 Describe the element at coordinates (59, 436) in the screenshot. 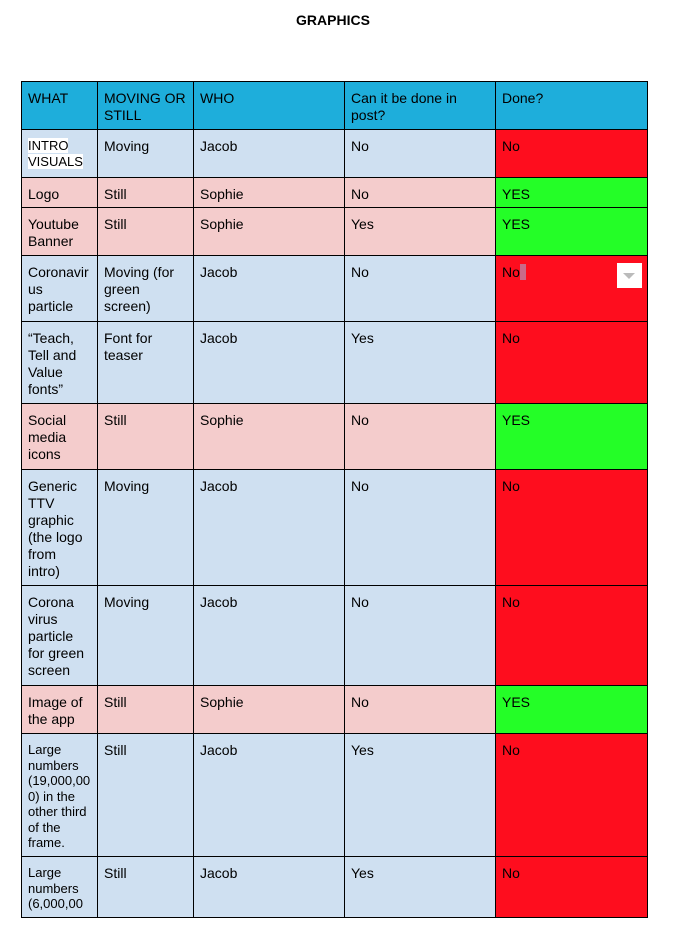

I see `cell-what: Social media icons` at that location.